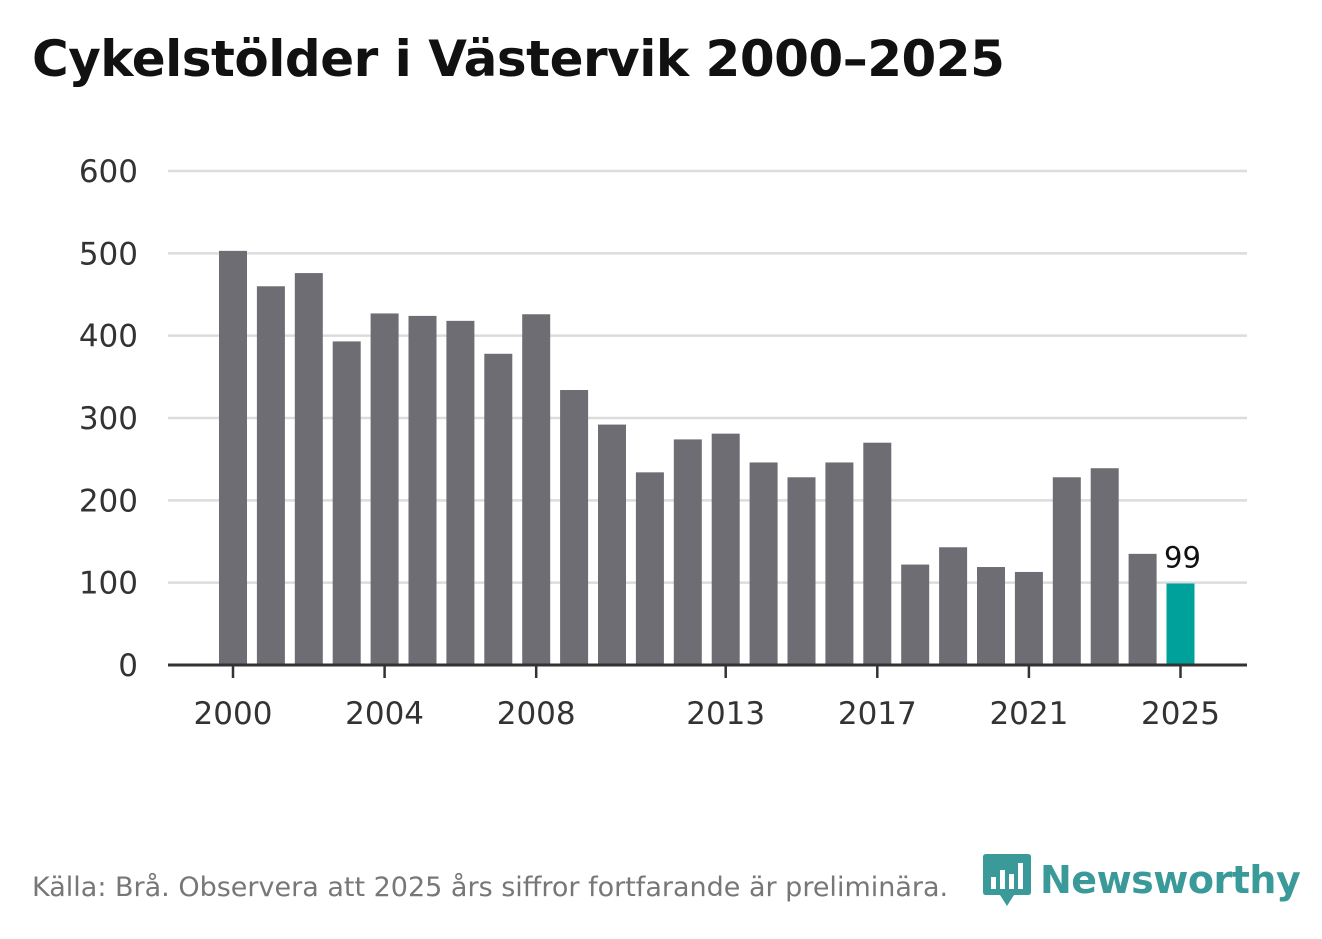 This screenshot has height=939, width=1322. I want to click on data-labels: 99, so click(1182, 557).